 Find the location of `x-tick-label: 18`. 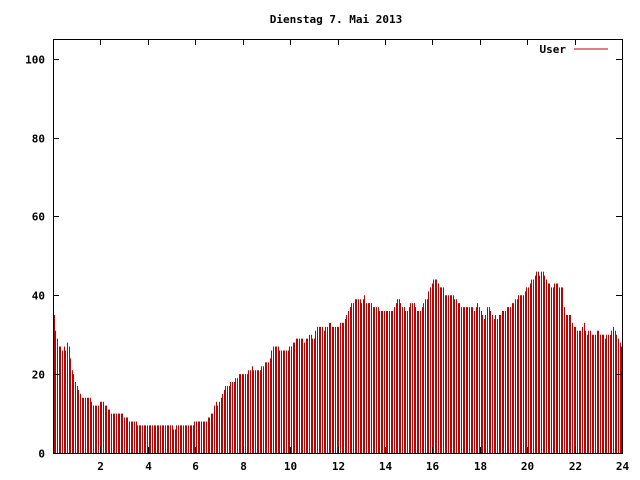

x-tick-label: 18 is located at coordinates (480, 466).